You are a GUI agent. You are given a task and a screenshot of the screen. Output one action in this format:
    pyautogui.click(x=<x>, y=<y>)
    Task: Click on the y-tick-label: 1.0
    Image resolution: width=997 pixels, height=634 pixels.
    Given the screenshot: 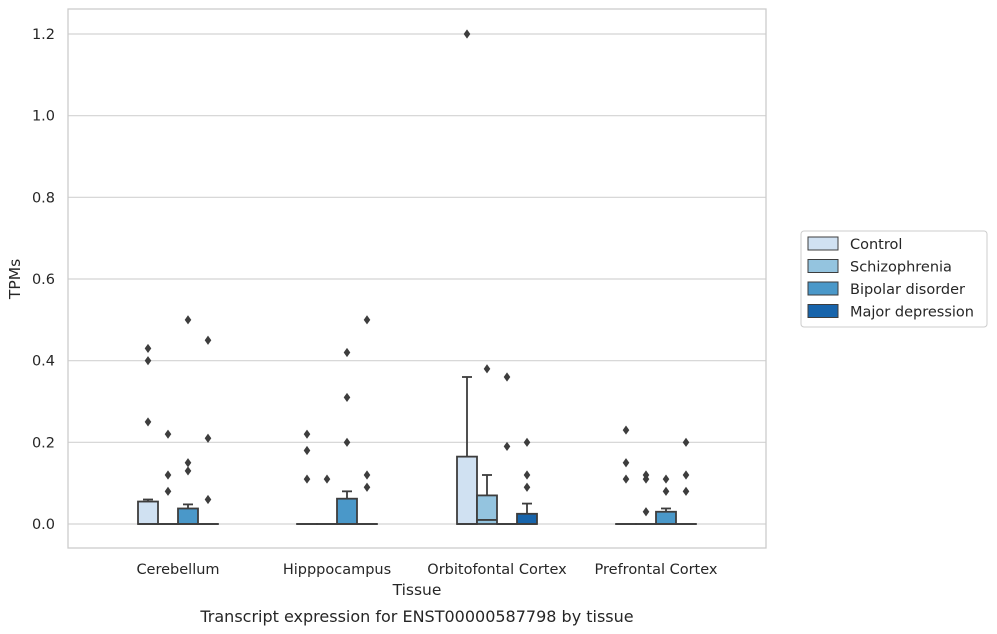 What is the action you would take?
    pyautogui.click(x=43, y=117)
    